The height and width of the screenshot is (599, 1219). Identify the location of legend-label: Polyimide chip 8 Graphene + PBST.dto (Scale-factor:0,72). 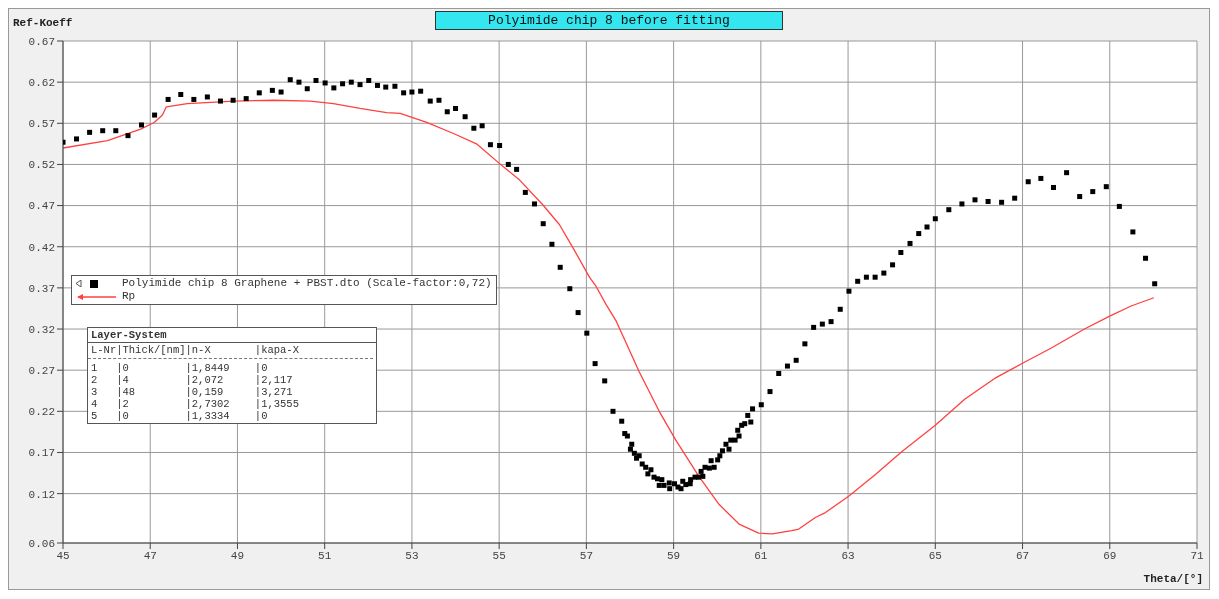
(307, 283).